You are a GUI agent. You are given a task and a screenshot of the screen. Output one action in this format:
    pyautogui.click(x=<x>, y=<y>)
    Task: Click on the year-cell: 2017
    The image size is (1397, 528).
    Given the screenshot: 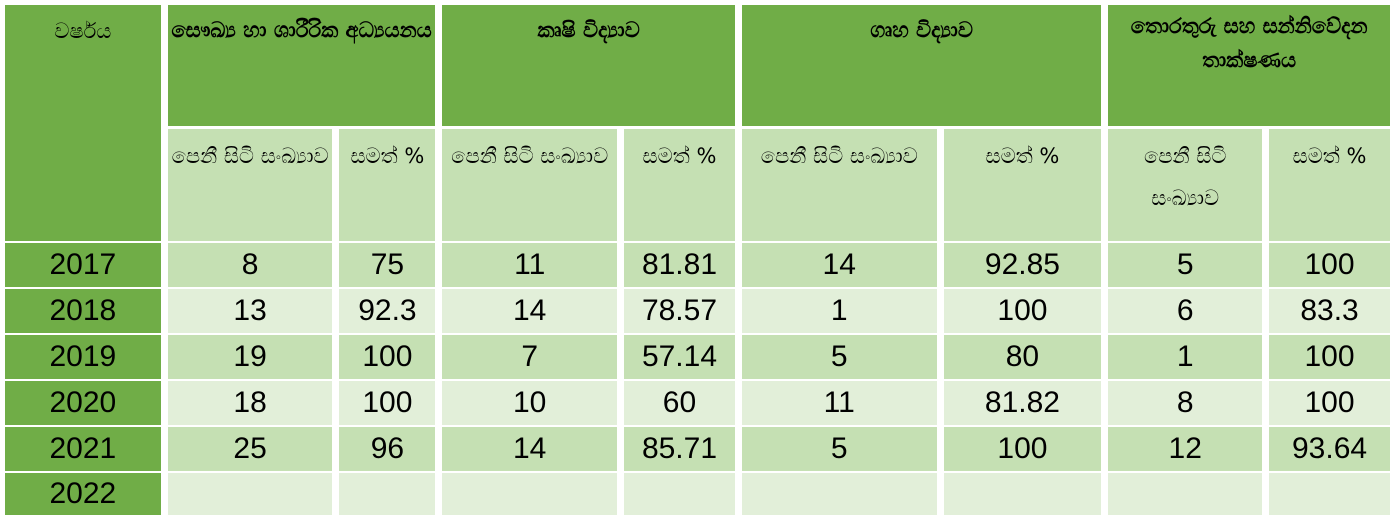 What is the action you would take?
    pyautogui.click(x=83, y=264)
    